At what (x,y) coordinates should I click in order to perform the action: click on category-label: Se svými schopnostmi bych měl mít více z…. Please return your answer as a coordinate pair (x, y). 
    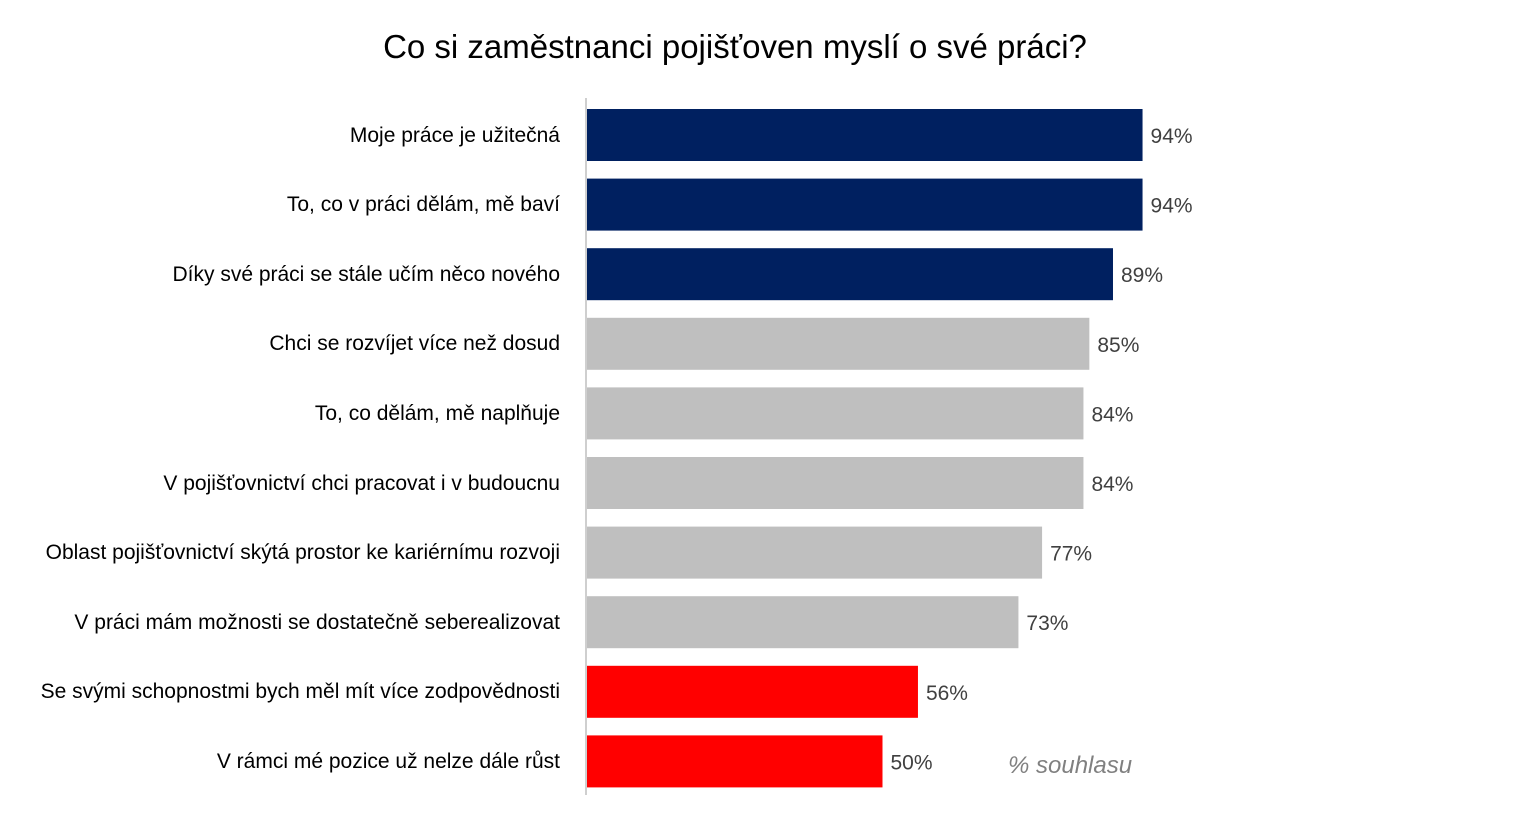
    Looking at the image, I should click on (300, 692).